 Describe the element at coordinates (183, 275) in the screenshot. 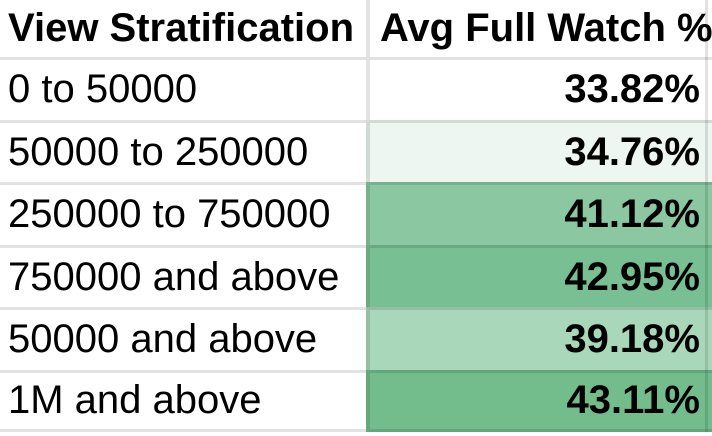

I see `label-cell-750000-and-above: 750000 and above` at that location.